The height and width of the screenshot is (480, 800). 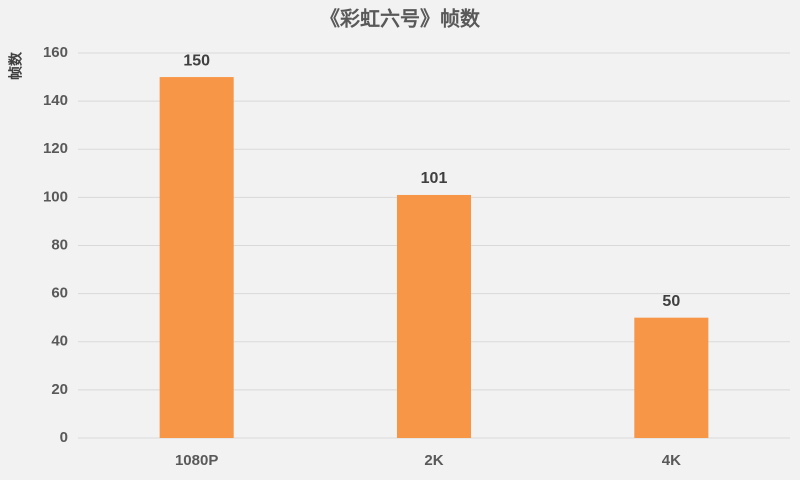 I want to click on data-label: 101, so click(x=434, y=178).